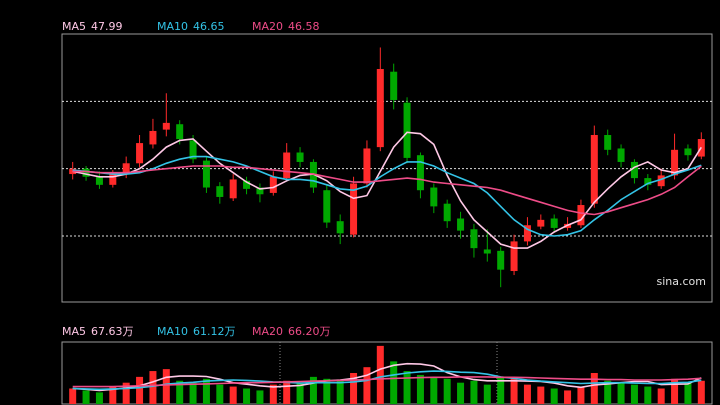 This screenshot has height=405, width=720. Describe the element at coordinates (267, 26) in the screenshot. I see `legend-name: MA20` at that location.